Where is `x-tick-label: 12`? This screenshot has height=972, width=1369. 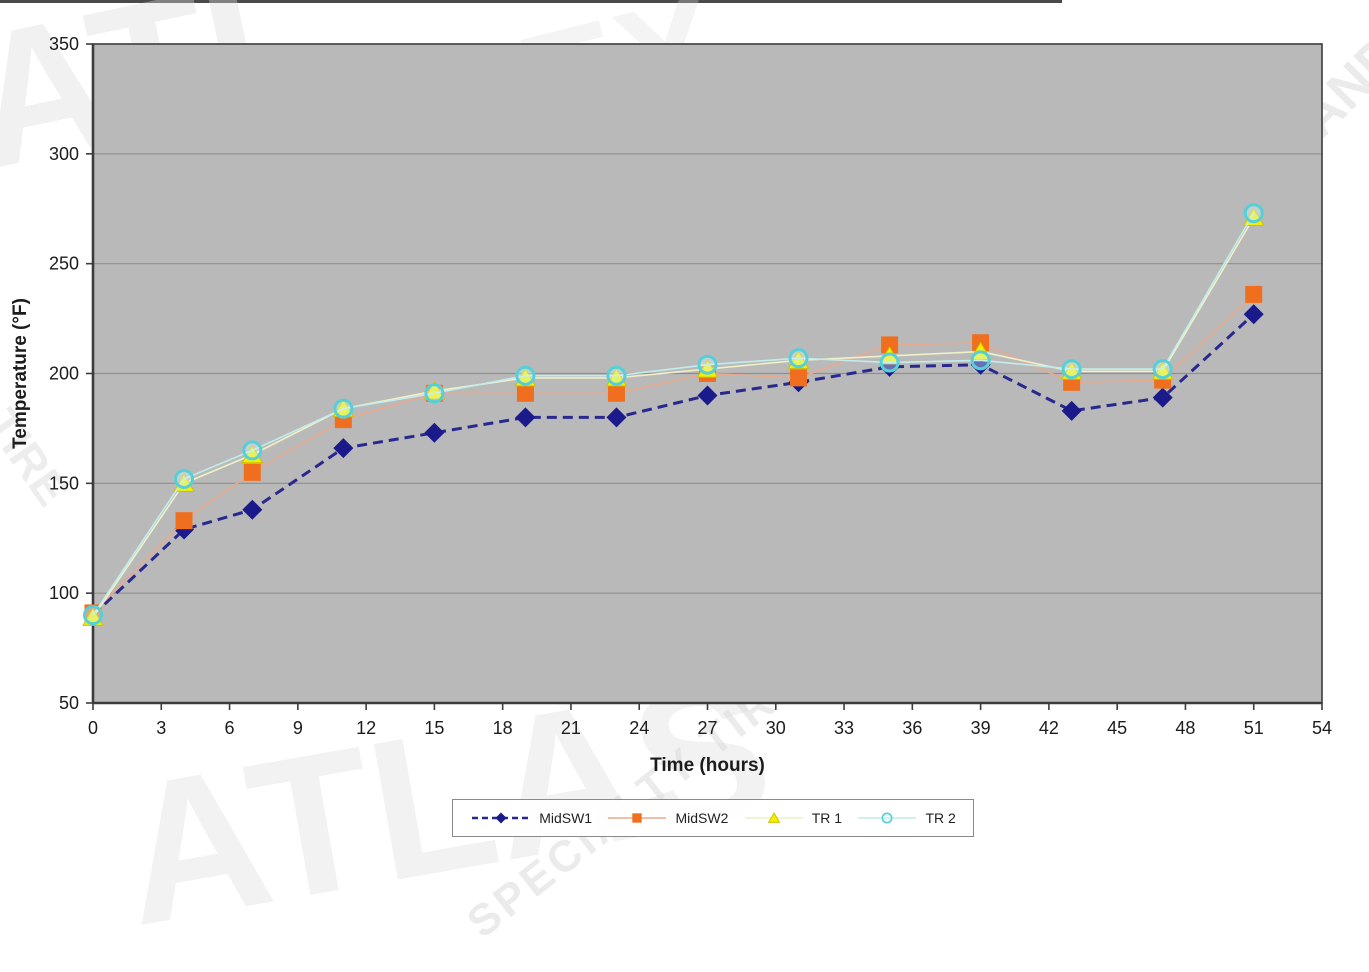 x-tick-label: 12 is located at coordinates (366, 728).